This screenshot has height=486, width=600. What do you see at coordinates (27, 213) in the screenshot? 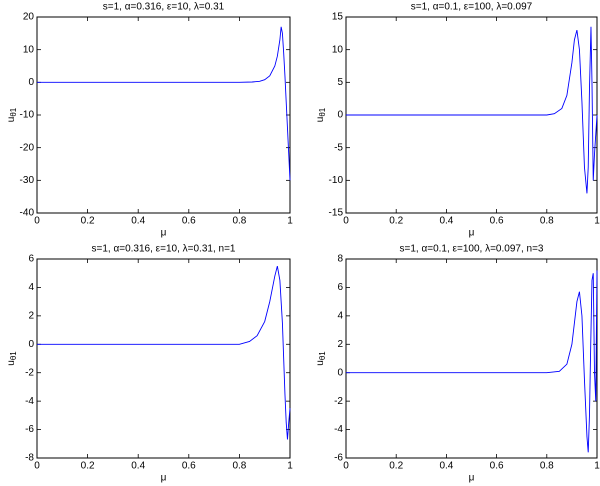
I see `y-tick-label: -40` at bounding box center [27, 213].